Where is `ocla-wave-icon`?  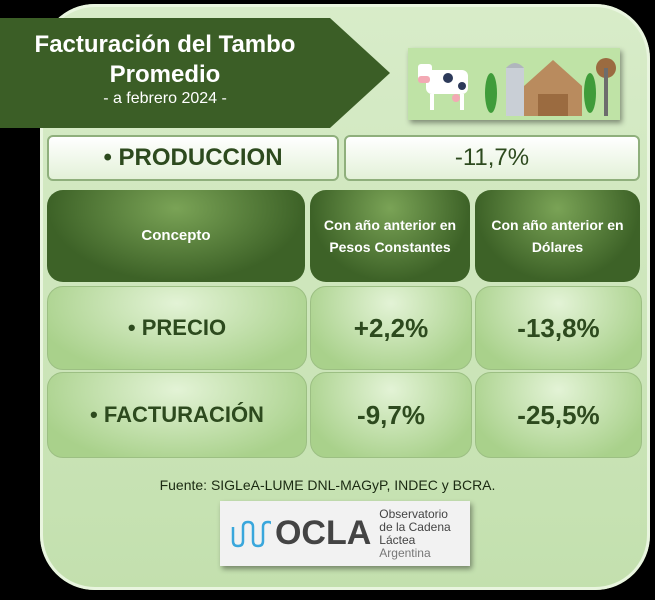
ocla-wave-icon is located at coordinates (251, 533).